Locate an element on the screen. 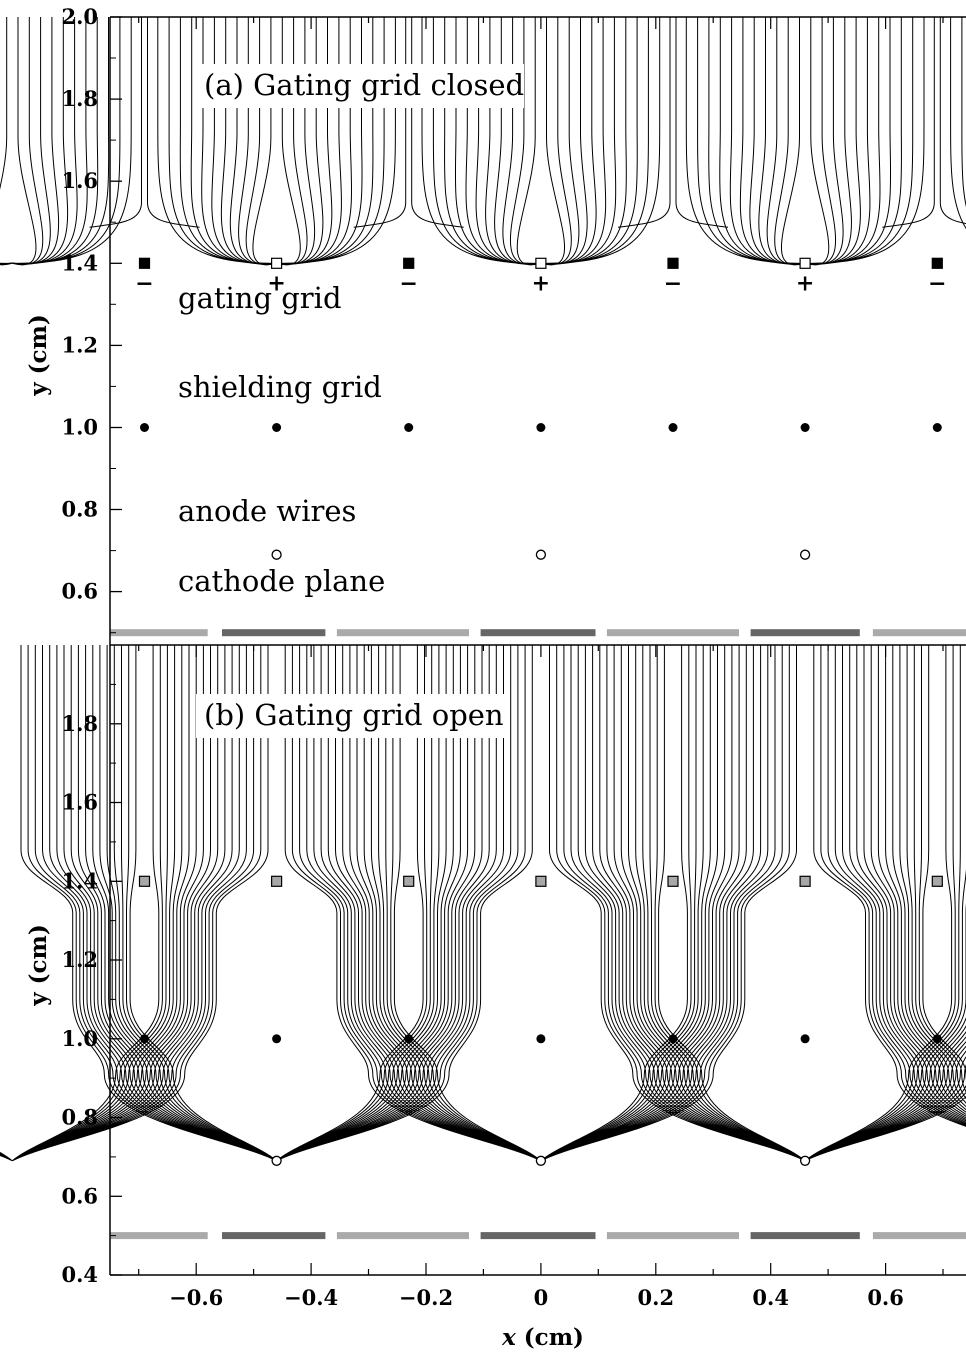 The image size is (966, 1353). panel-b-ylabel: y (cm) is located at coordinates (38, 965).